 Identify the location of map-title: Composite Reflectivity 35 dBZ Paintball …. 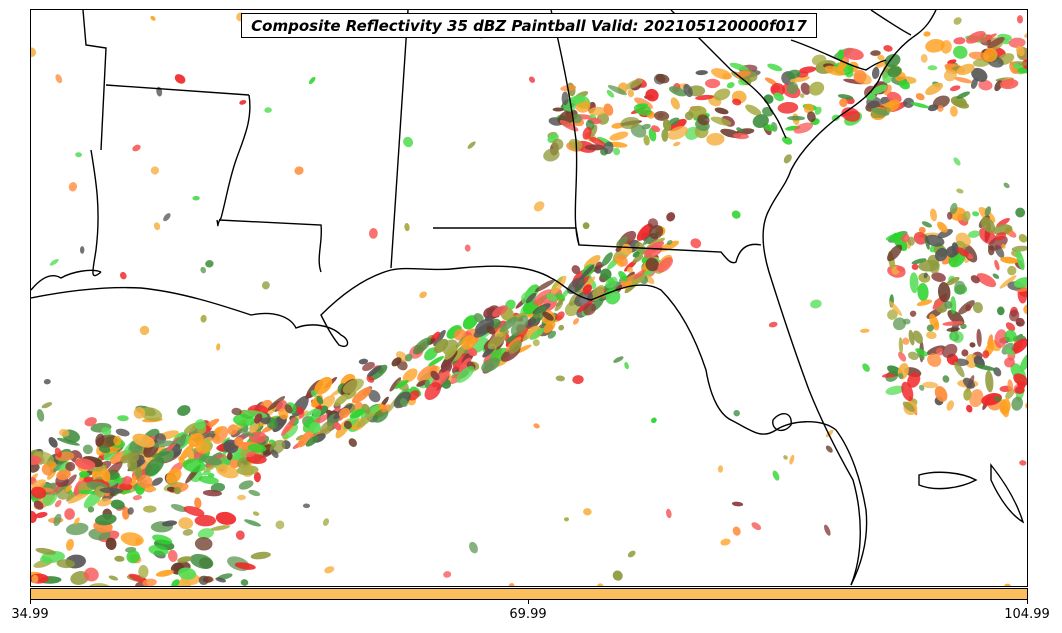
(529, 25).